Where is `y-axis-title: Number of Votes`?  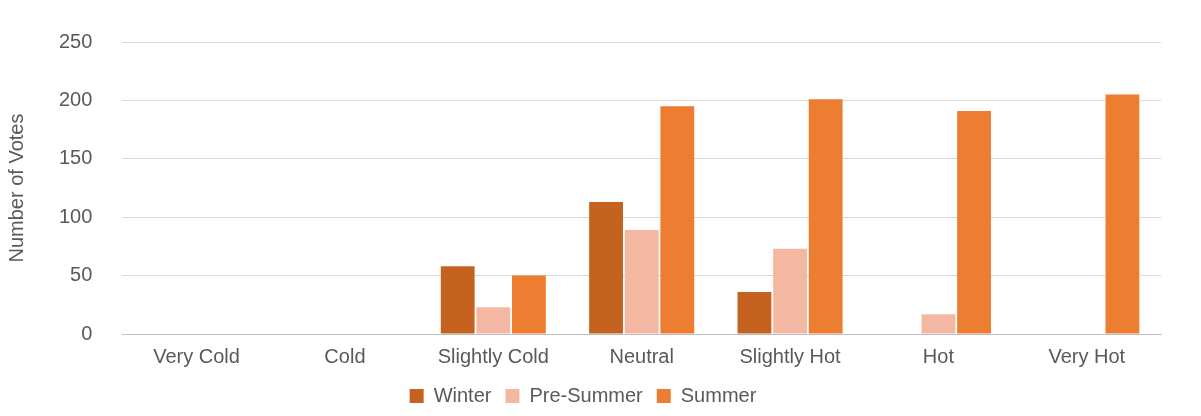 y-axis-title: Number of Votes is located at coordinates (15, 188).